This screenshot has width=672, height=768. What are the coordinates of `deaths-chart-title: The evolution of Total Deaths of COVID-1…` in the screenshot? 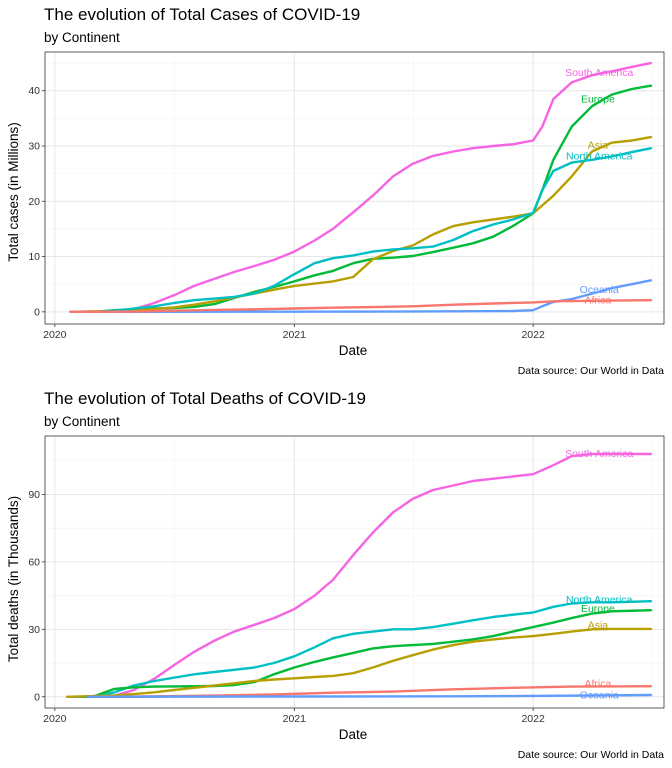 It's located at (205, 398).